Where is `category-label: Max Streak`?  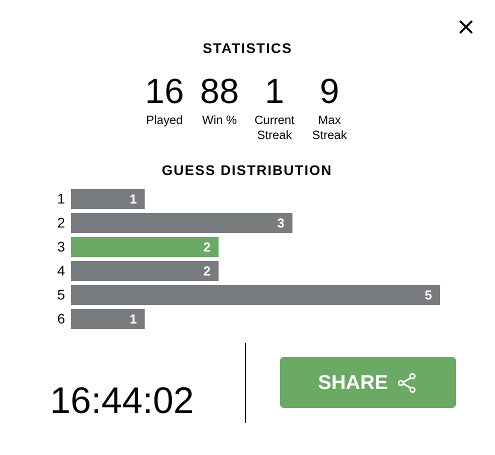
category-label: Max Streak is located at coordinates (329, 128).